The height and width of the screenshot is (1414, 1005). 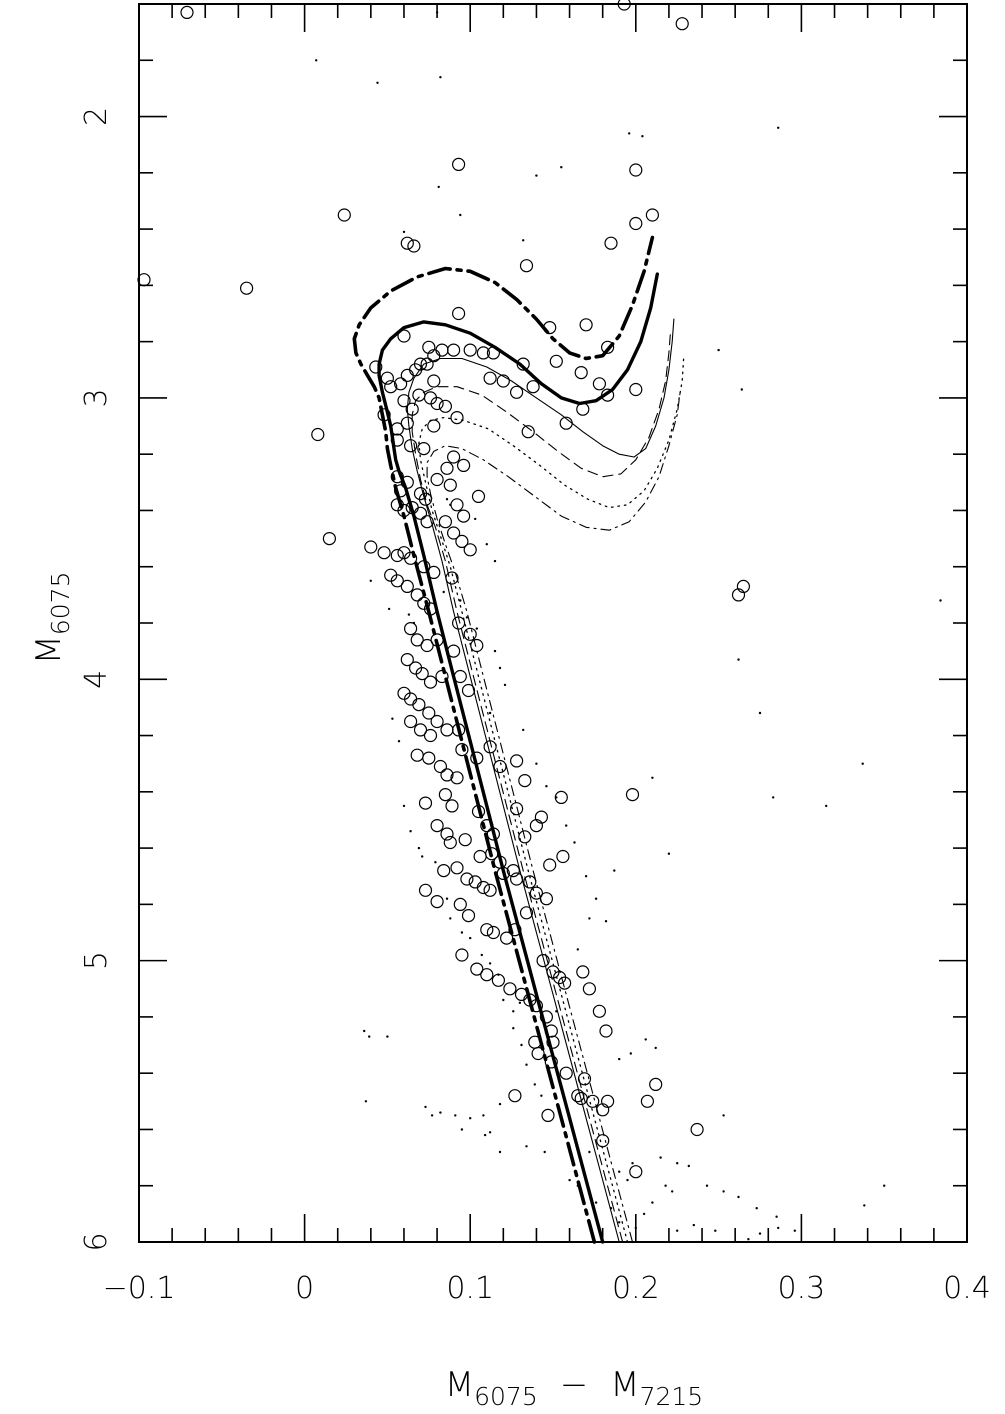 What do you see at coordinates (96, 1241) in the screenshot?
I see `y-tick-label: 6` at bounding box center [96, 1241].